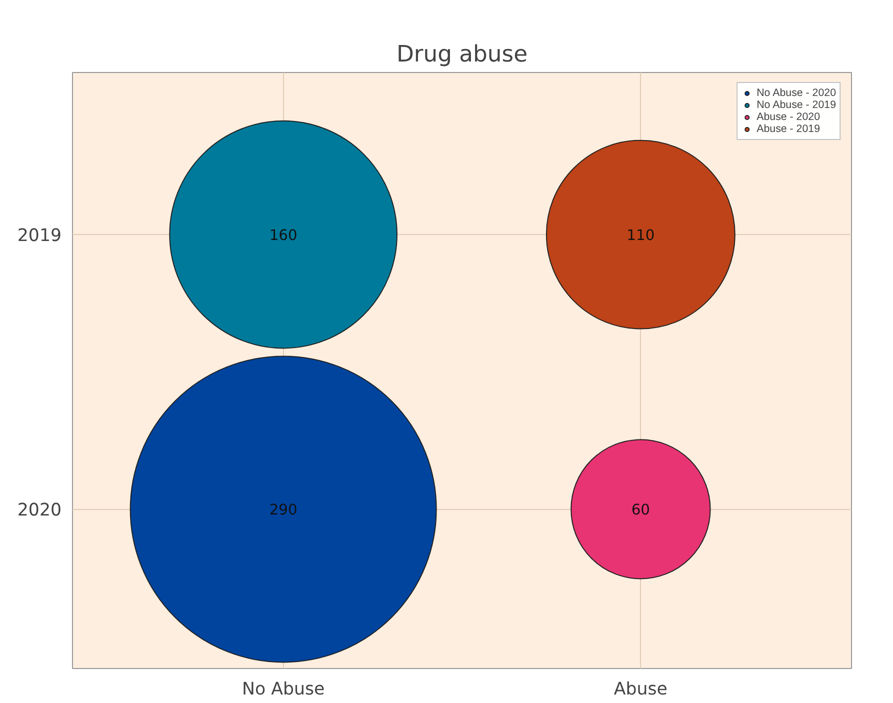 This screenshot has width=893, height=703. Describe the element at coordinates (796, 93) in the screenshot. I see `legend-label: No Abuse - 2020` at that location.